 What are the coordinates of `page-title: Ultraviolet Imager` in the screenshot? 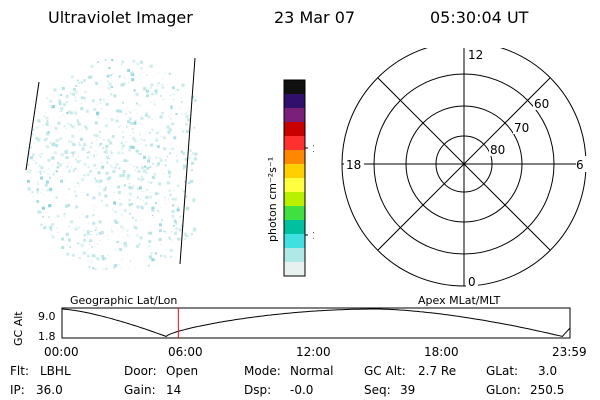 It's located at (120, 17).